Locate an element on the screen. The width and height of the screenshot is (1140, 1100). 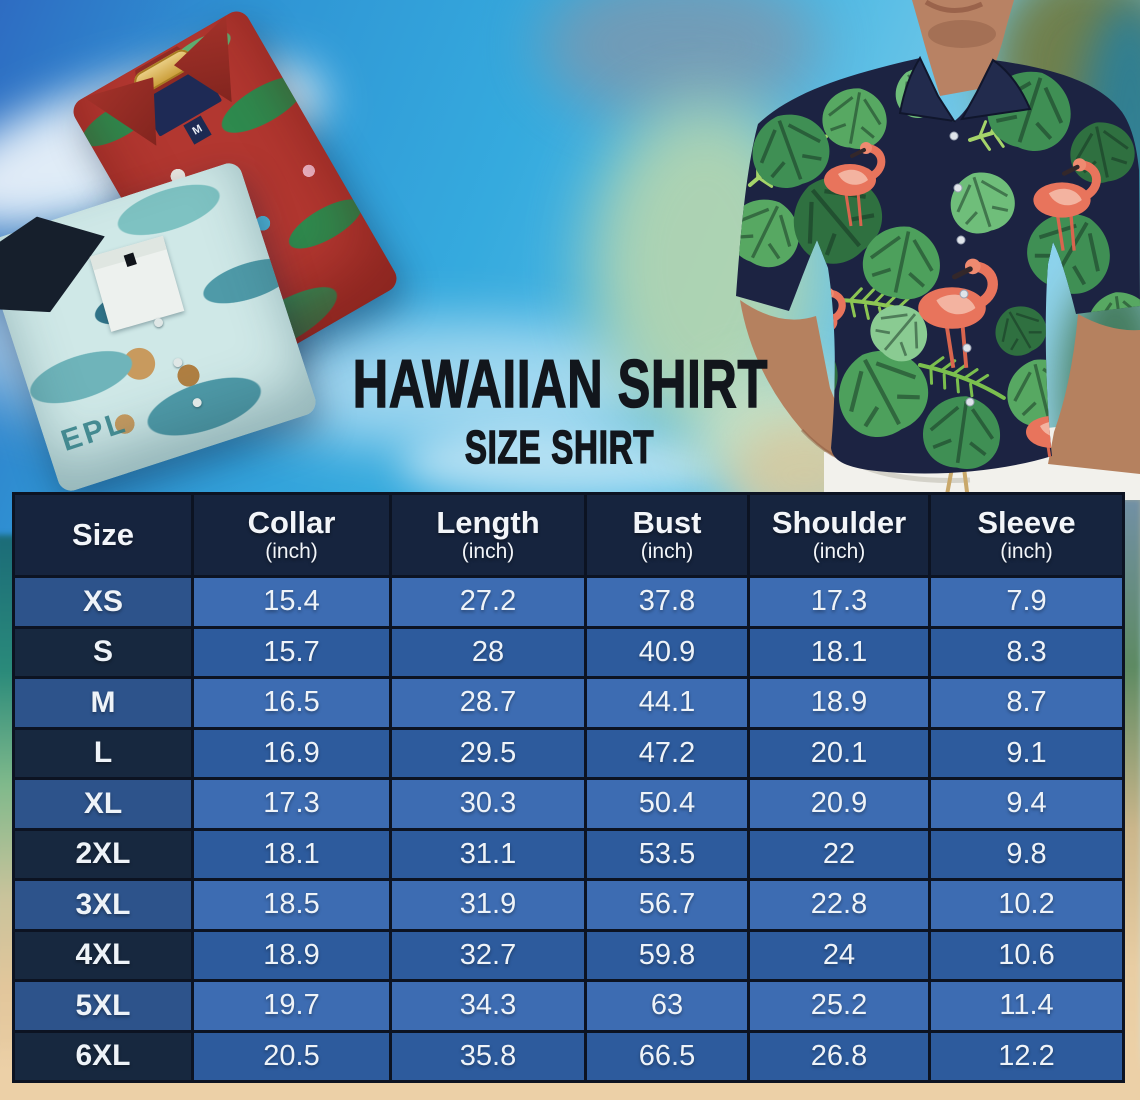
column-label: Size is located at coordinates (103, 534).